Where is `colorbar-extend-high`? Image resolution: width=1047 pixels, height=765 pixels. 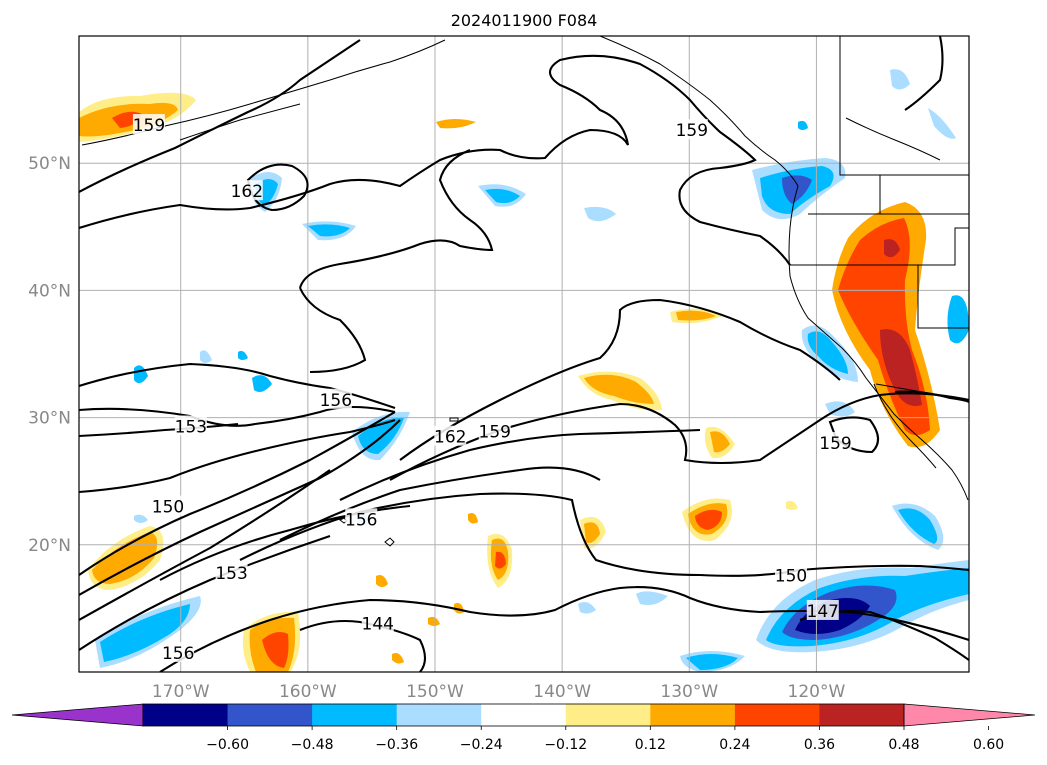
colorbar-extend-high is located at coordinates (969, 715).